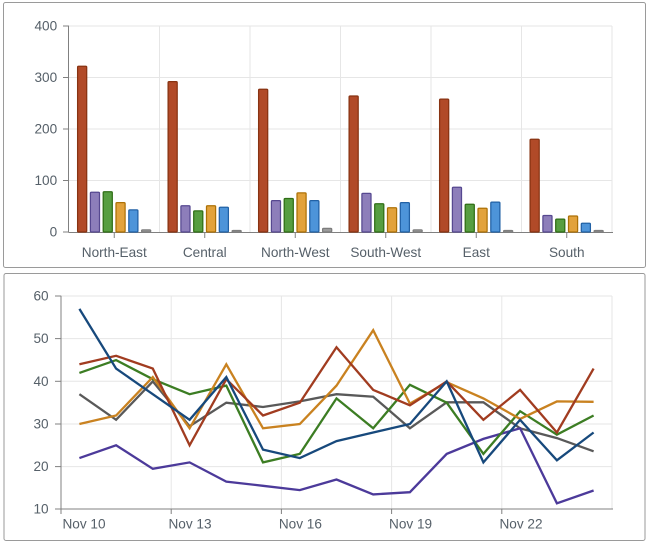 Image resolution: width=650 pixels, height=546 pixels. What do you see at coordinates (41, 381) in the screenshot?
I see `svg-text: 40` at bounding box center [41, 381].